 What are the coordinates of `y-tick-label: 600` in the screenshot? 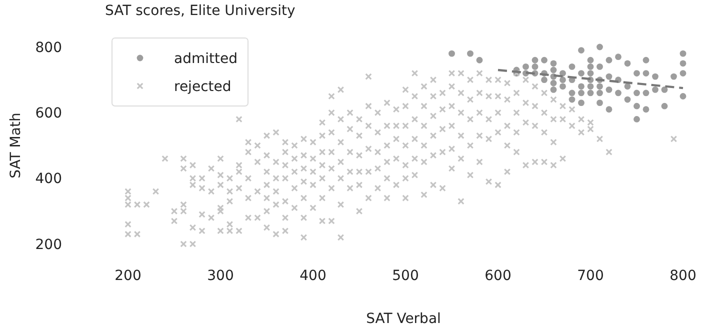 It's located at (48, 114).